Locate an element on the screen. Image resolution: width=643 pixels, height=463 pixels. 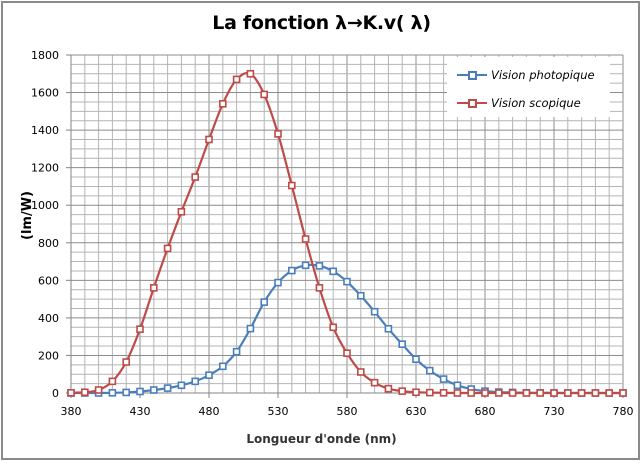
y-axis-label: (lm/W) is located at coordinates (27, 215).